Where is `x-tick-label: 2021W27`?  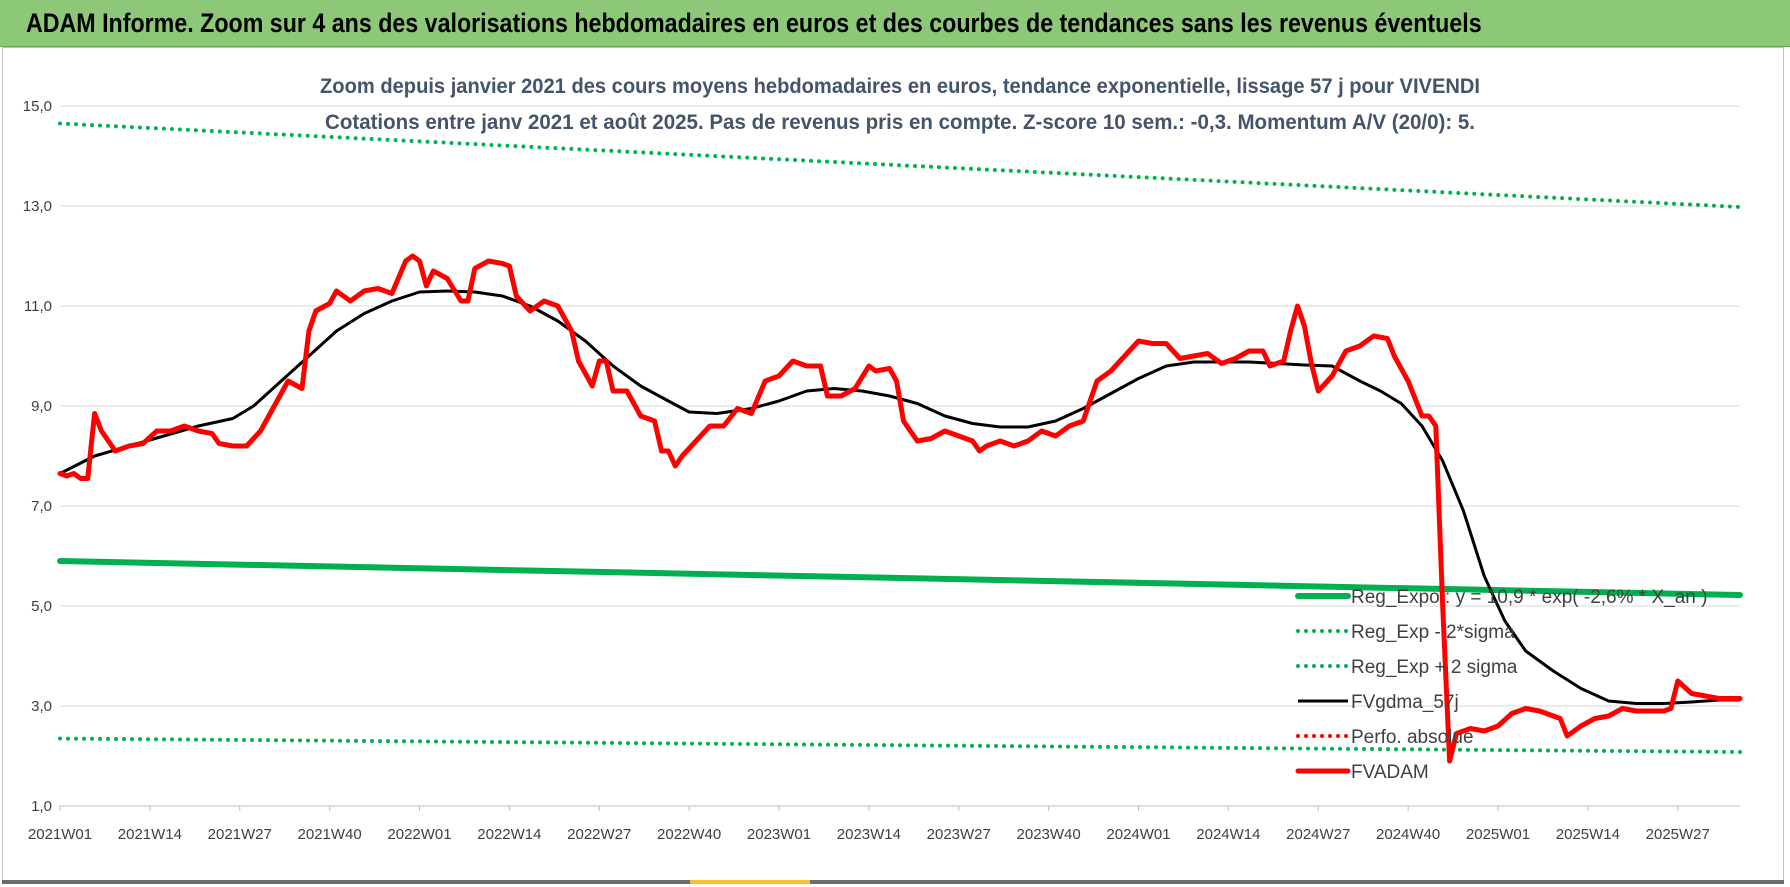
x-tick-label: 2021W27 is located at coordinates (240, 834).